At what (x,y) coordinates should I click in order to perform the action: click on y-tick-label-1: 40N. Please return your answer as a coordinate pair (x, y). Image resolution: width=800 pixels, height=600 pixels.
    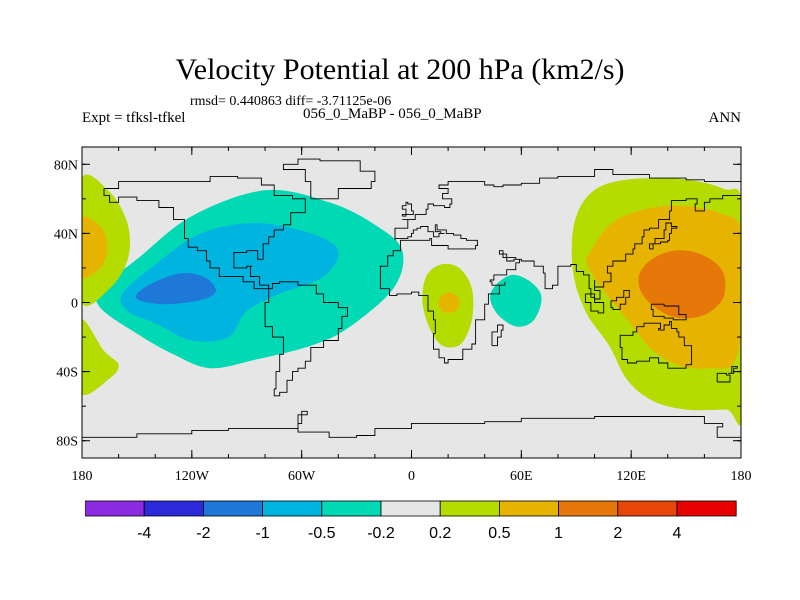
    Looking at the image, I should click on (66, 234).